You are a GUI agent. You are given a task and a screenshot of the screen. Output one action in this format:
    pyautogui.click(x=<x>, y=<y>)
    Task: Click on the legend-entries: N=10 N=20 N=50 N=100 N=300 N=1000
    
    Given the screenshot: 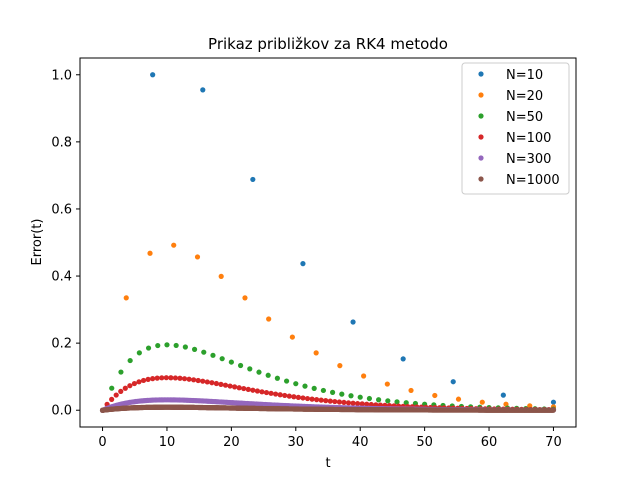 What is the action you would take?
    pyautogui.click(x=519, y=128)
    